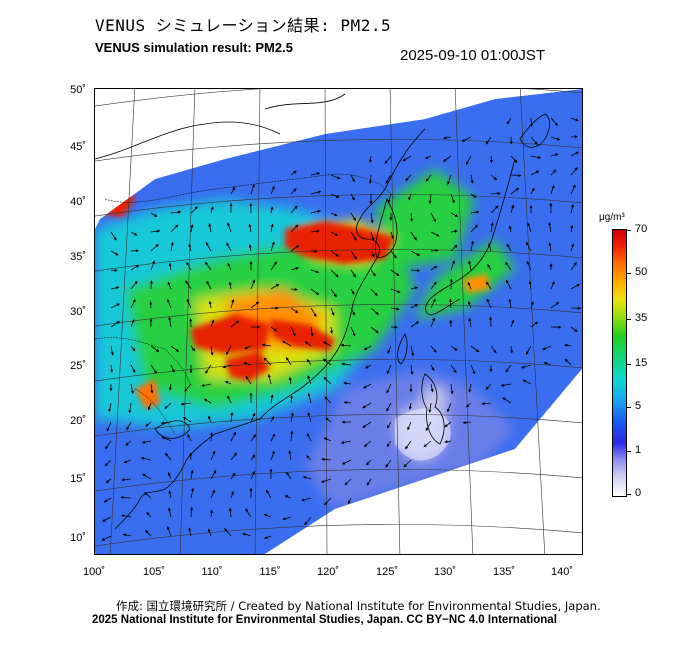  What do you see at coordinates (78, 202) in the screenshot?
I see `lat-label: 40˚` at bounding box center [78, 202].